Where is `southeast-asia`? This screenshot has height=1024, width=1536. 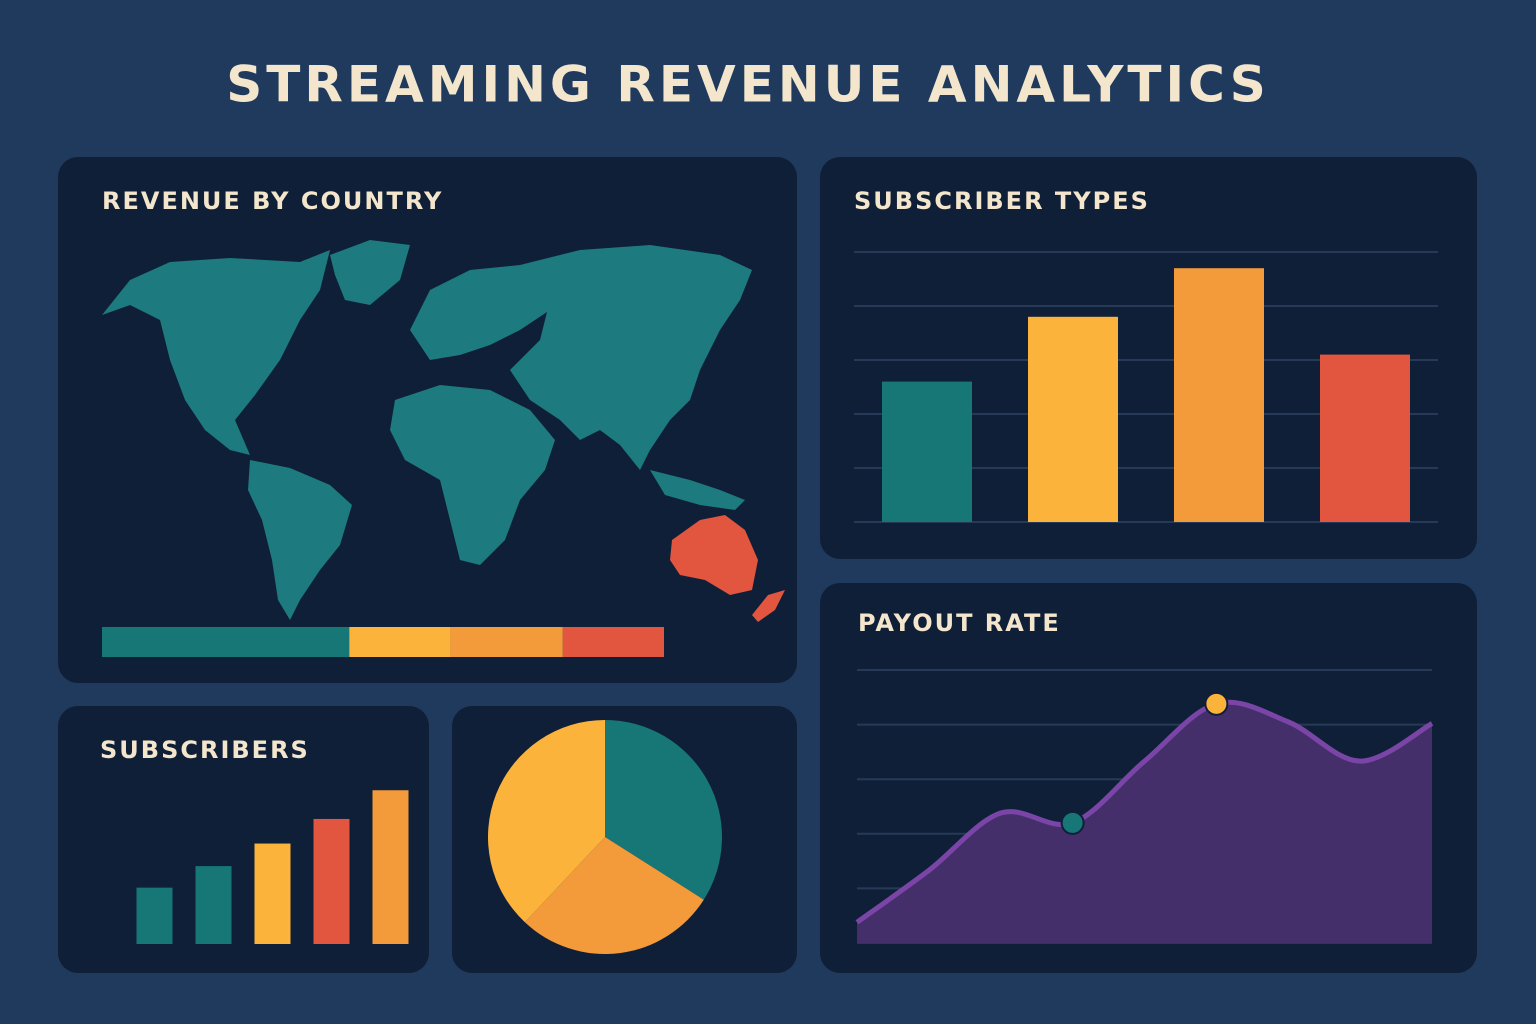
southeast-asia is located at coordinates (697, 490).